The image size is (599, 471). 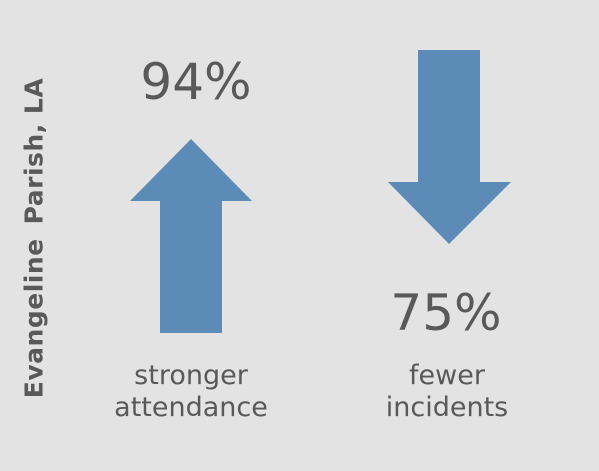 What do you see at coordinates (191, 407) in the screenshot?
I see `attendance-caption-line2: attendance` at bounding box center [191, 407].